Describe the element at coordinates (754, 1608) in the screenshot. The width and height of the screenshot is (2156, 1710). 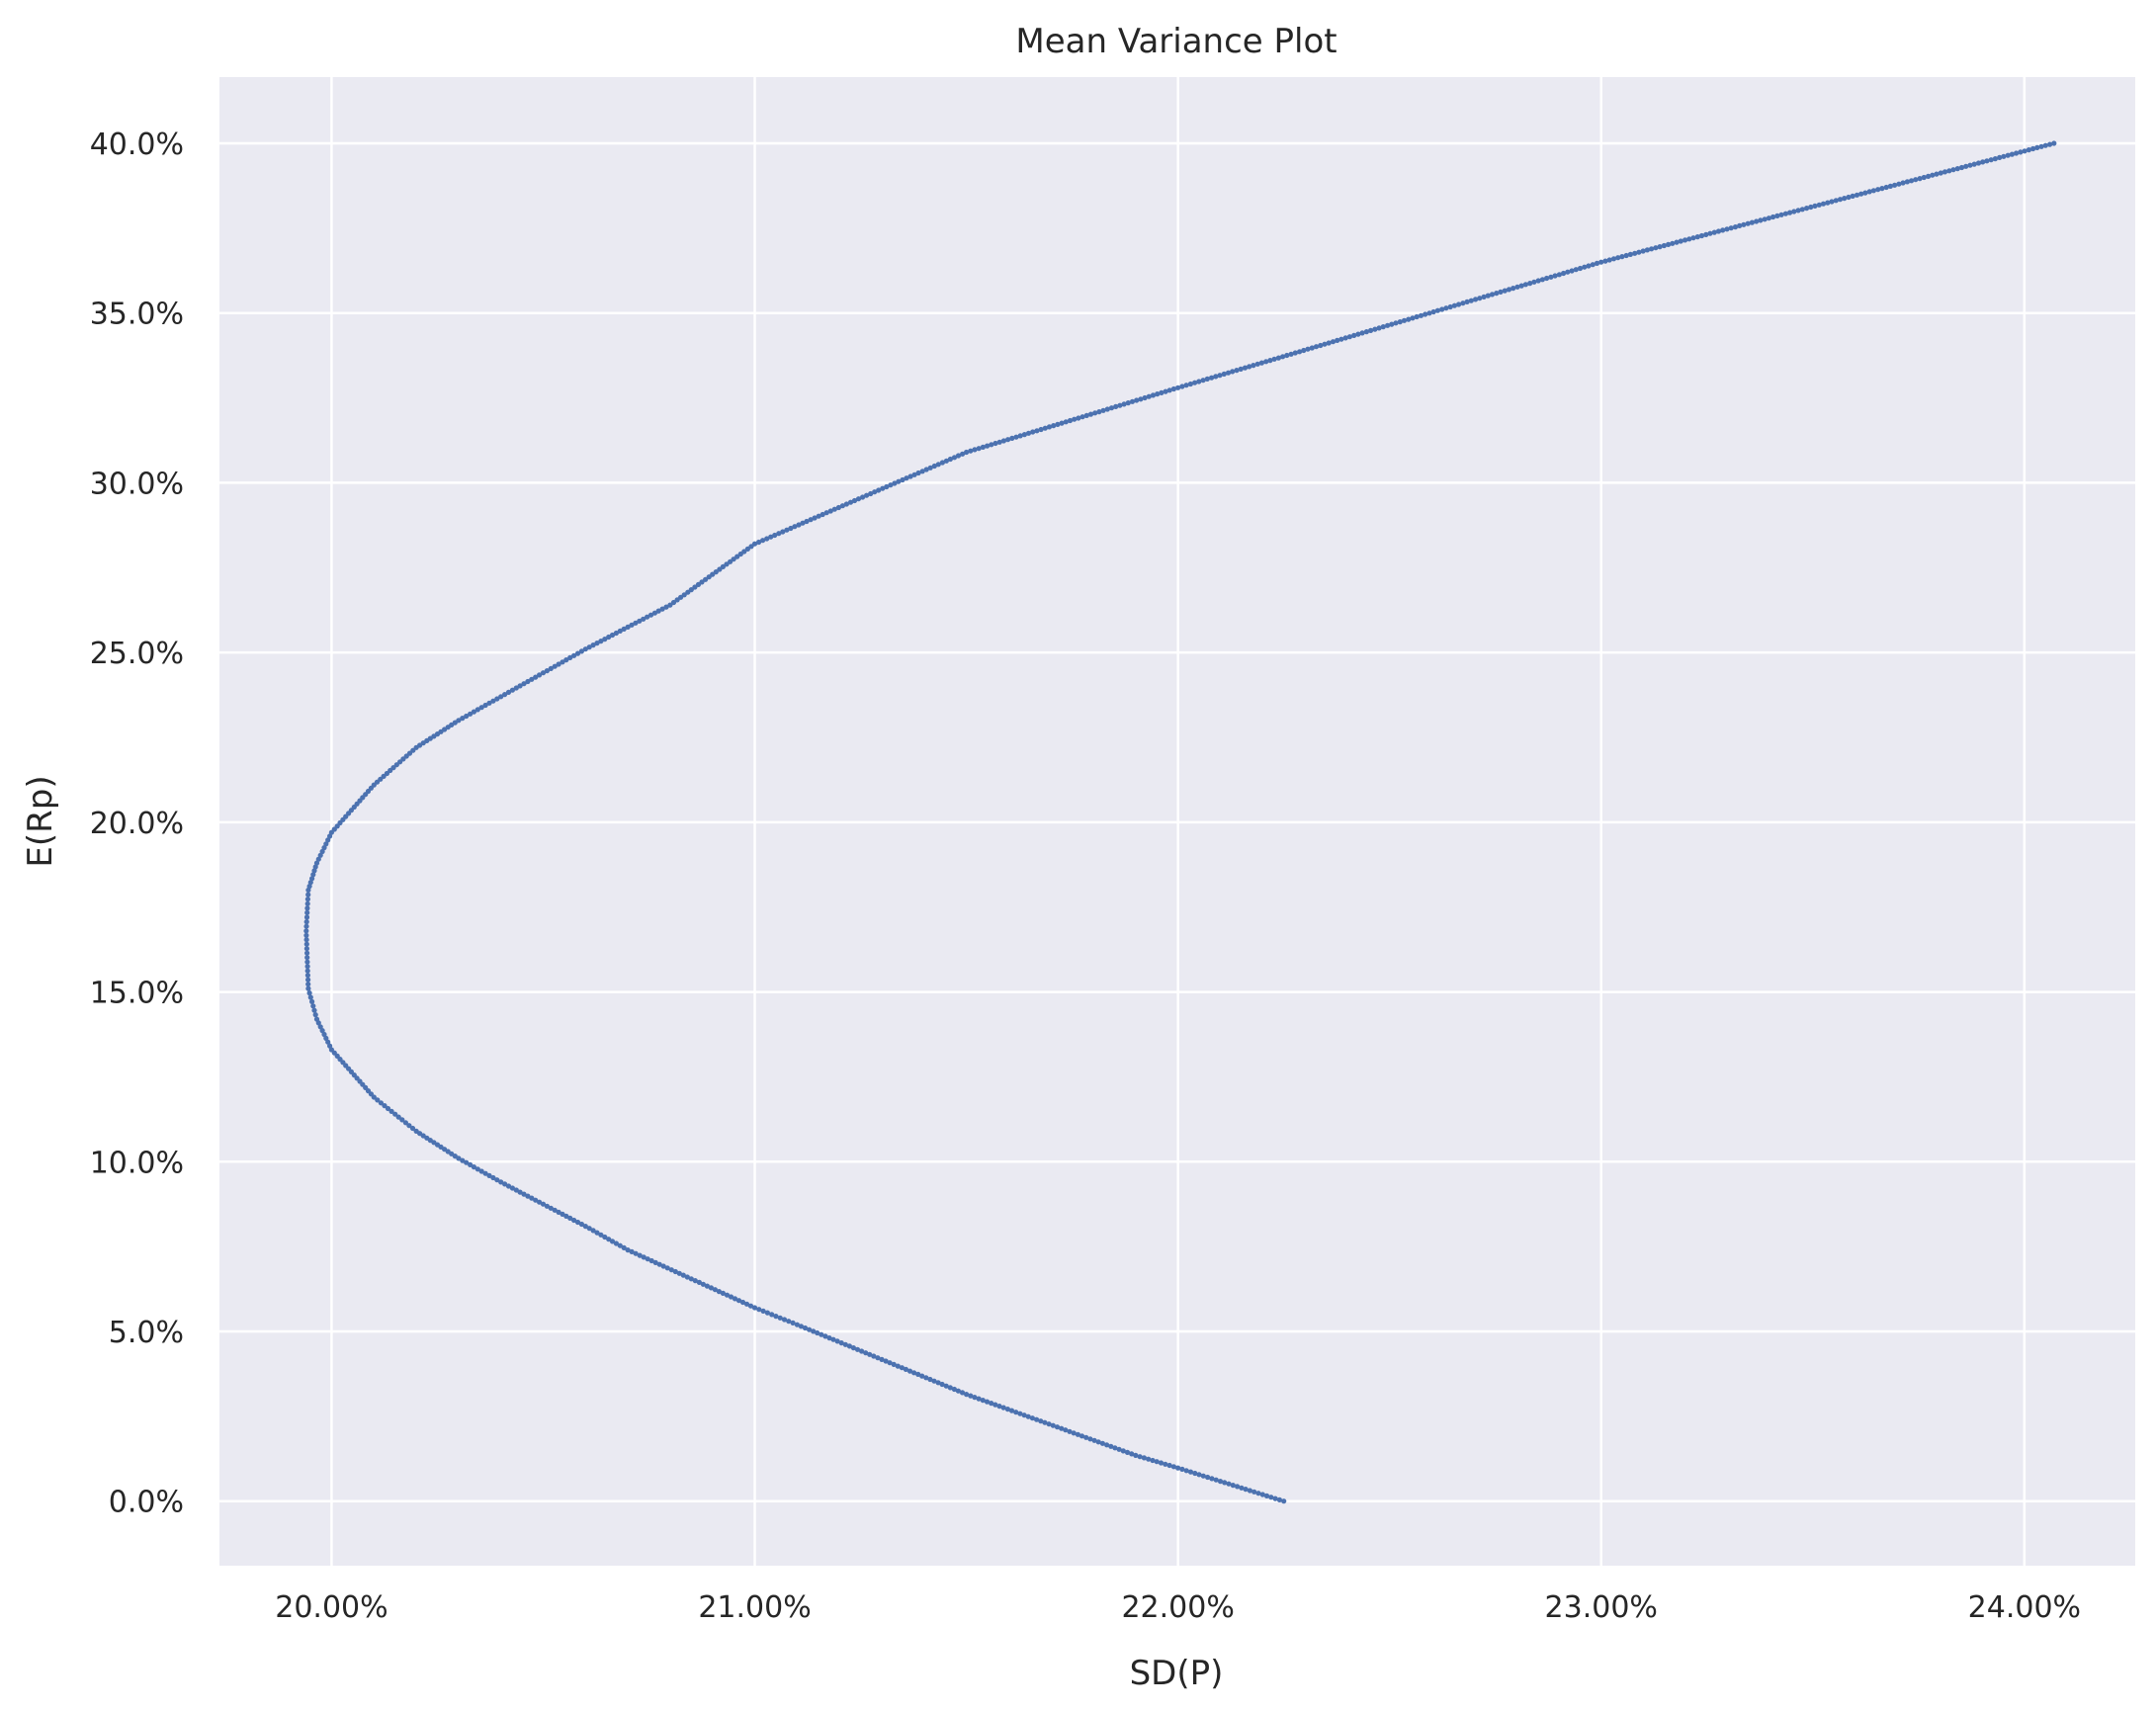
I see `x-tick-label: 21.00%` at that location.